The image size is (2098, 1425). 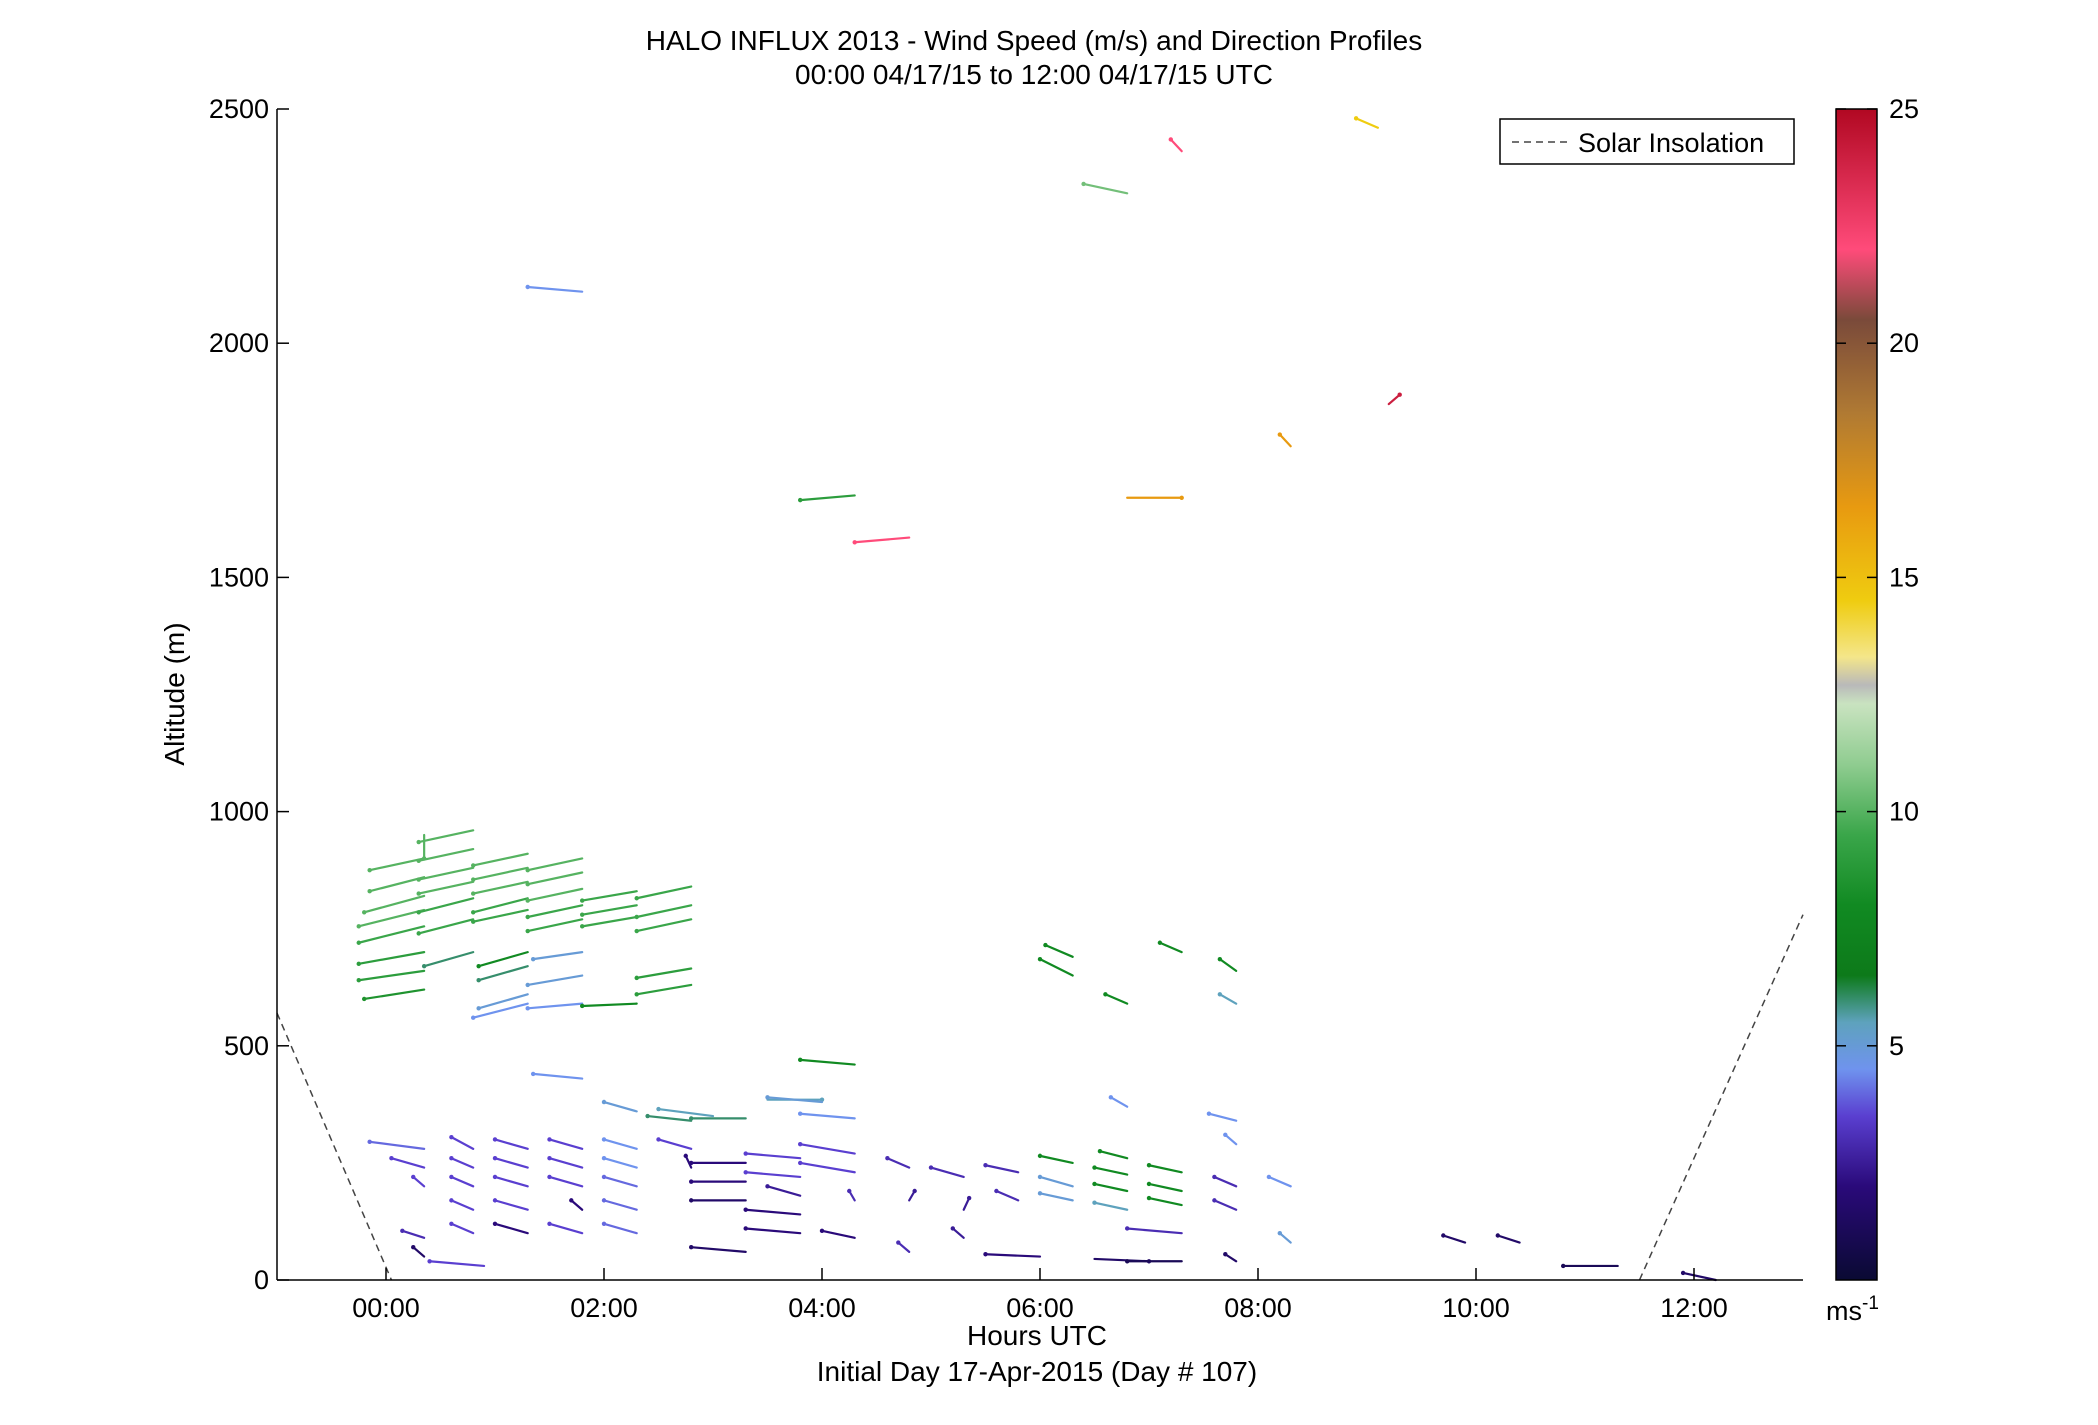 I want to click on colorbar-tick-label: 20, so click(x=1904, y=343).